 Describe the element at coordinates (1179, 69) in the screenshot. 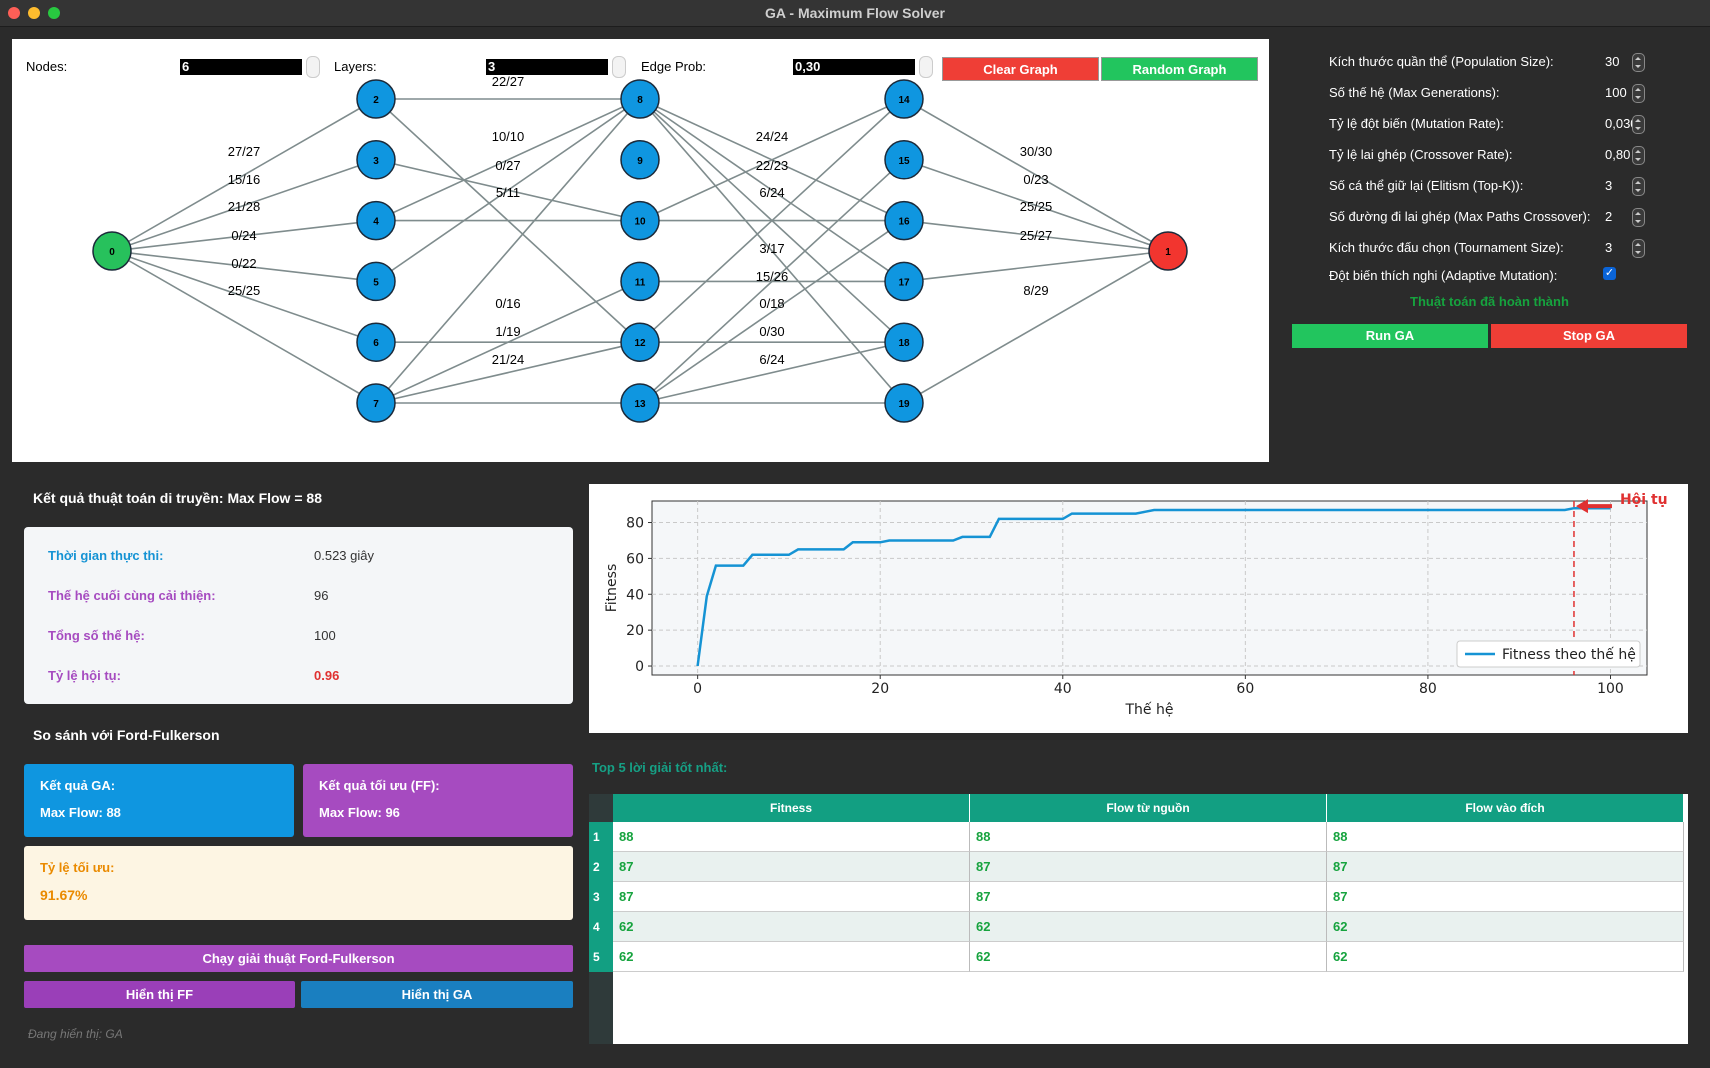

I see `random-graph-button: Random Graph` at that location.